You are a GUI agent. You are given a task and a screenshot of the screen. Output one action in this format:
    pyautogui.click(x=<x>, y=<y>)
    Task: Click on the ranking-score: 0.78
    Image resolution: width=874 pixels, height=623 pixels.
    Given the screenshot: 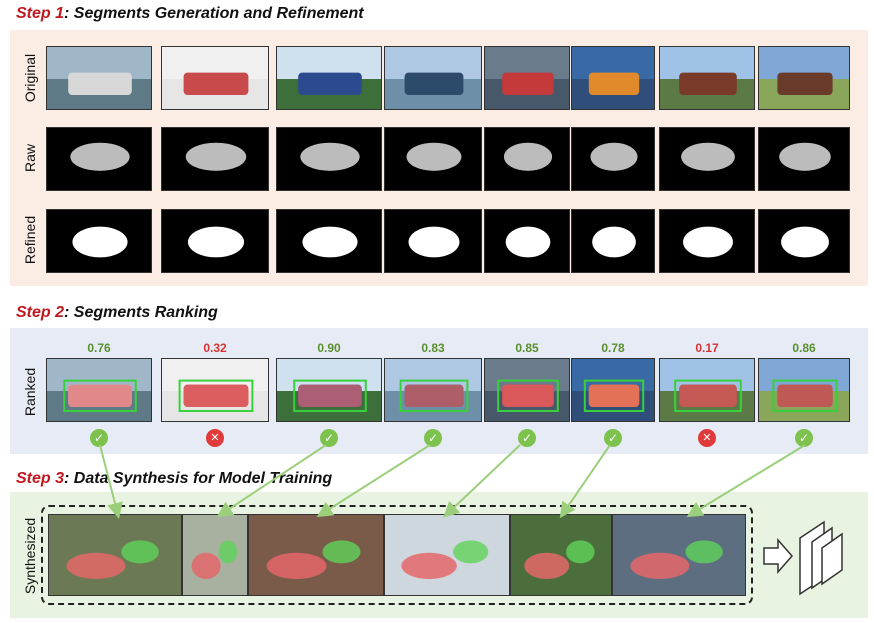 What is the action you would take?
    pyautogui.click(x=613, y=348)
    